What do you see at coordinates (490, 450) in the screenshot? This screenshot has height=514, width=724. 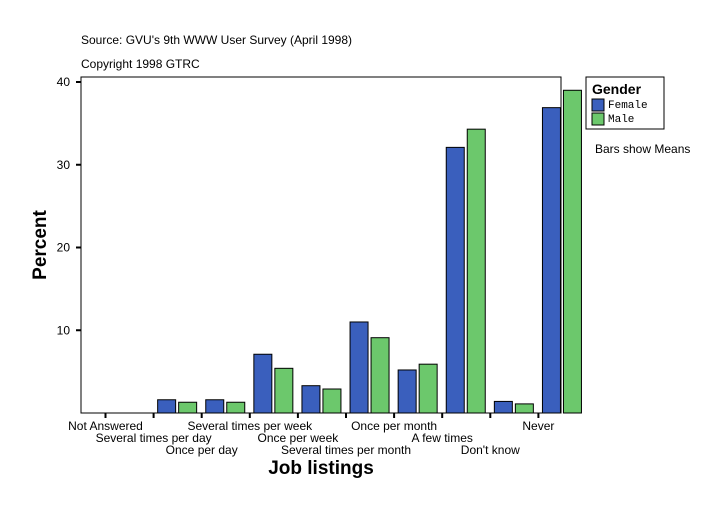 I see `x-tick-label: Don't know` at bounding box center [490, 450].